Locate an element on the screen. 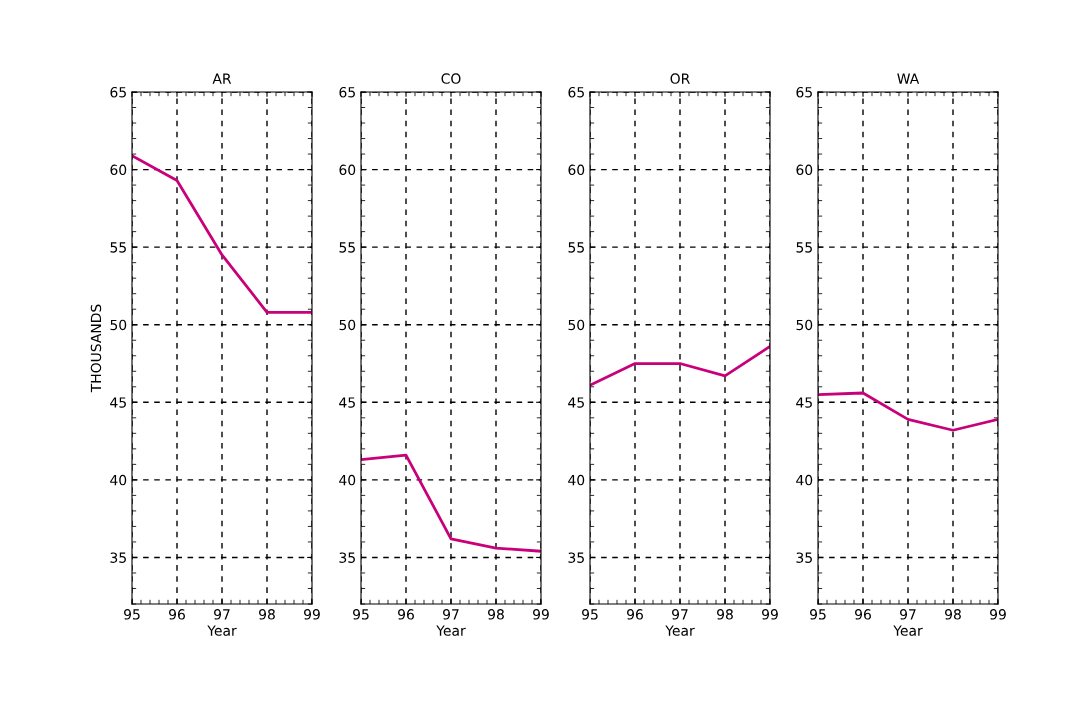 The image size is (1082, 701). chart-title: OR is located at coordinates (680, 78).